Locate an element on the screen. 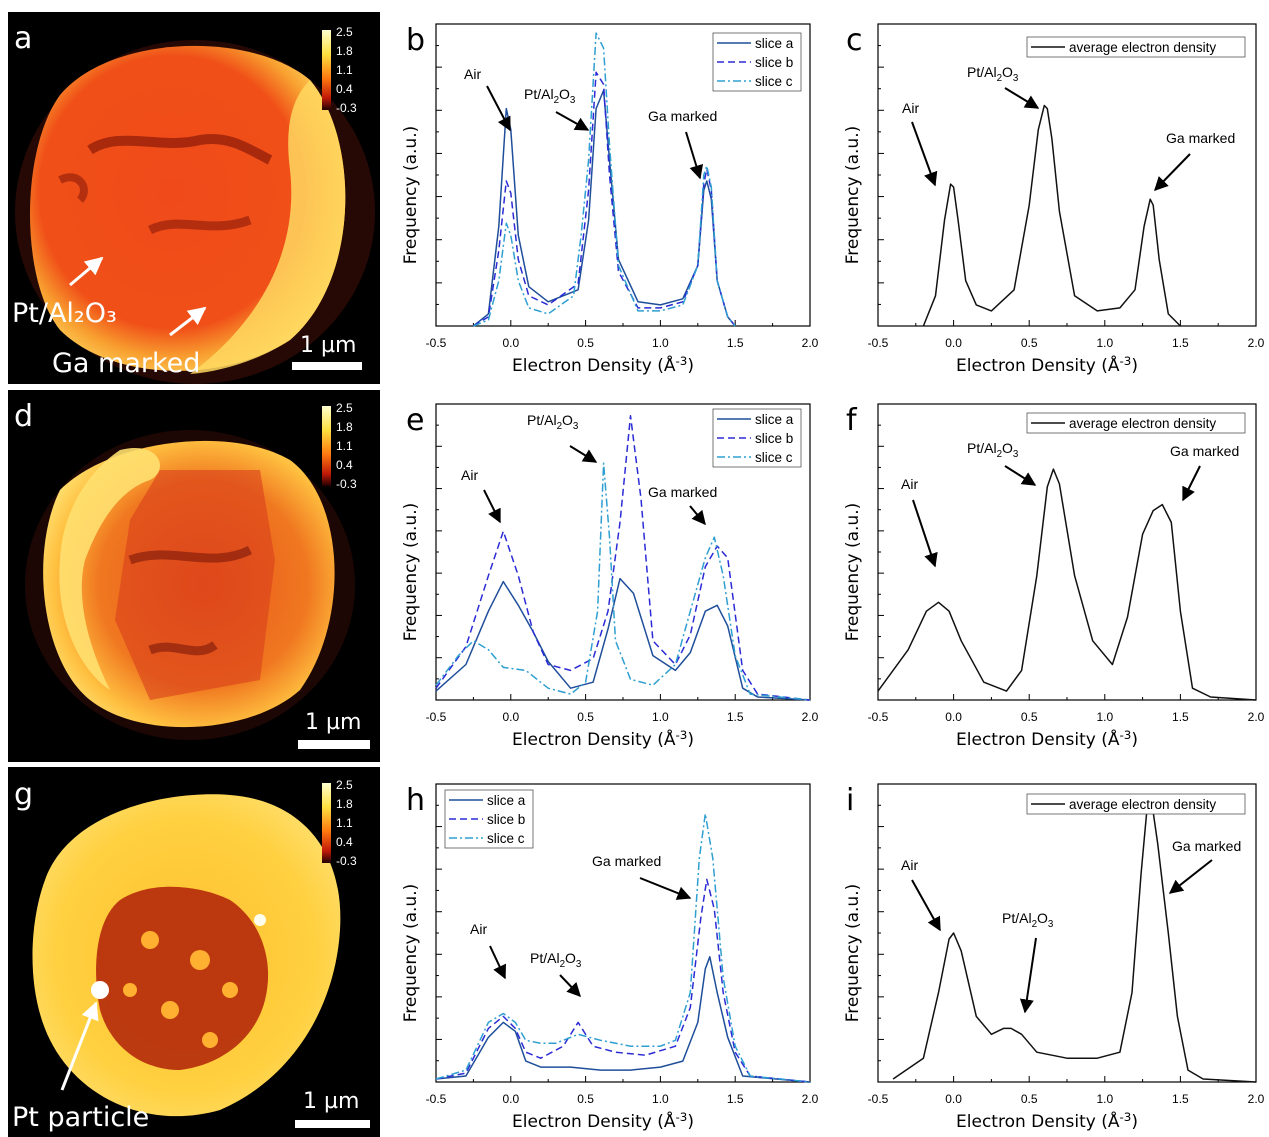 Image resolution: width=1269 pixels, height=1137 pixels. series-line-slice-a is located at coordinates (623, 639).